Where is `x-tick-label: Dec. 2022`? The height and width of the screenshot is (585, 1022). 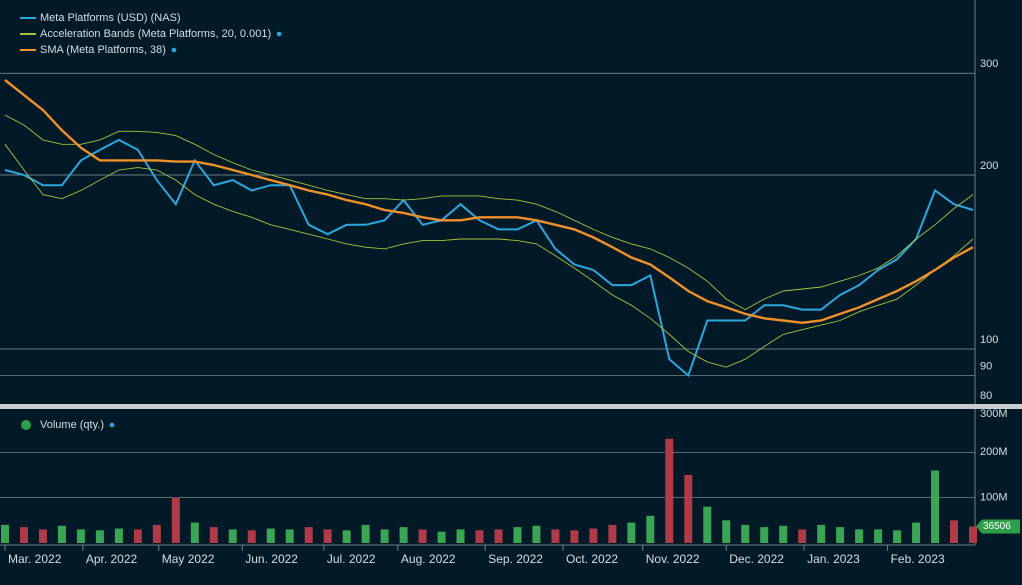 x-tick-label: Dec. 2022 is located at coordinates (756, 559).